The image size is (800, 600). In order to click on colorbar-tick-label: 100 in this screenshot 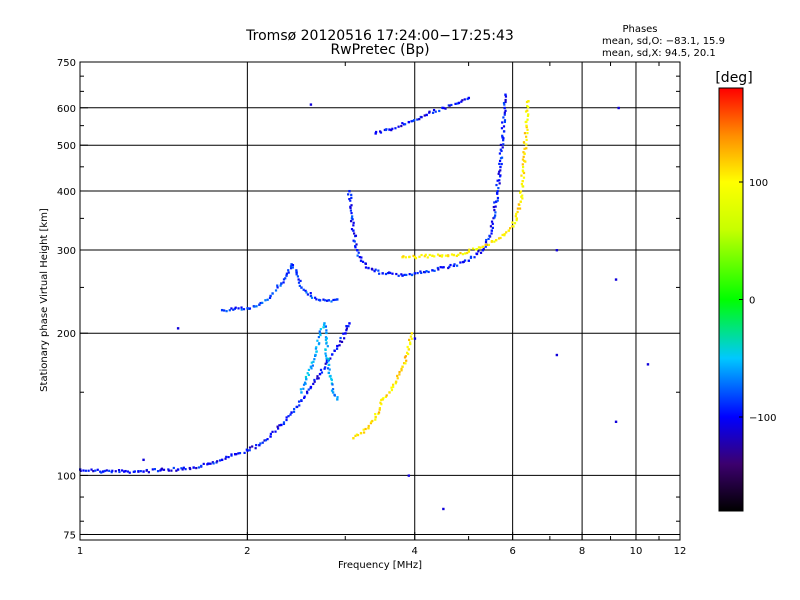, I will do `click(758, 183)`.